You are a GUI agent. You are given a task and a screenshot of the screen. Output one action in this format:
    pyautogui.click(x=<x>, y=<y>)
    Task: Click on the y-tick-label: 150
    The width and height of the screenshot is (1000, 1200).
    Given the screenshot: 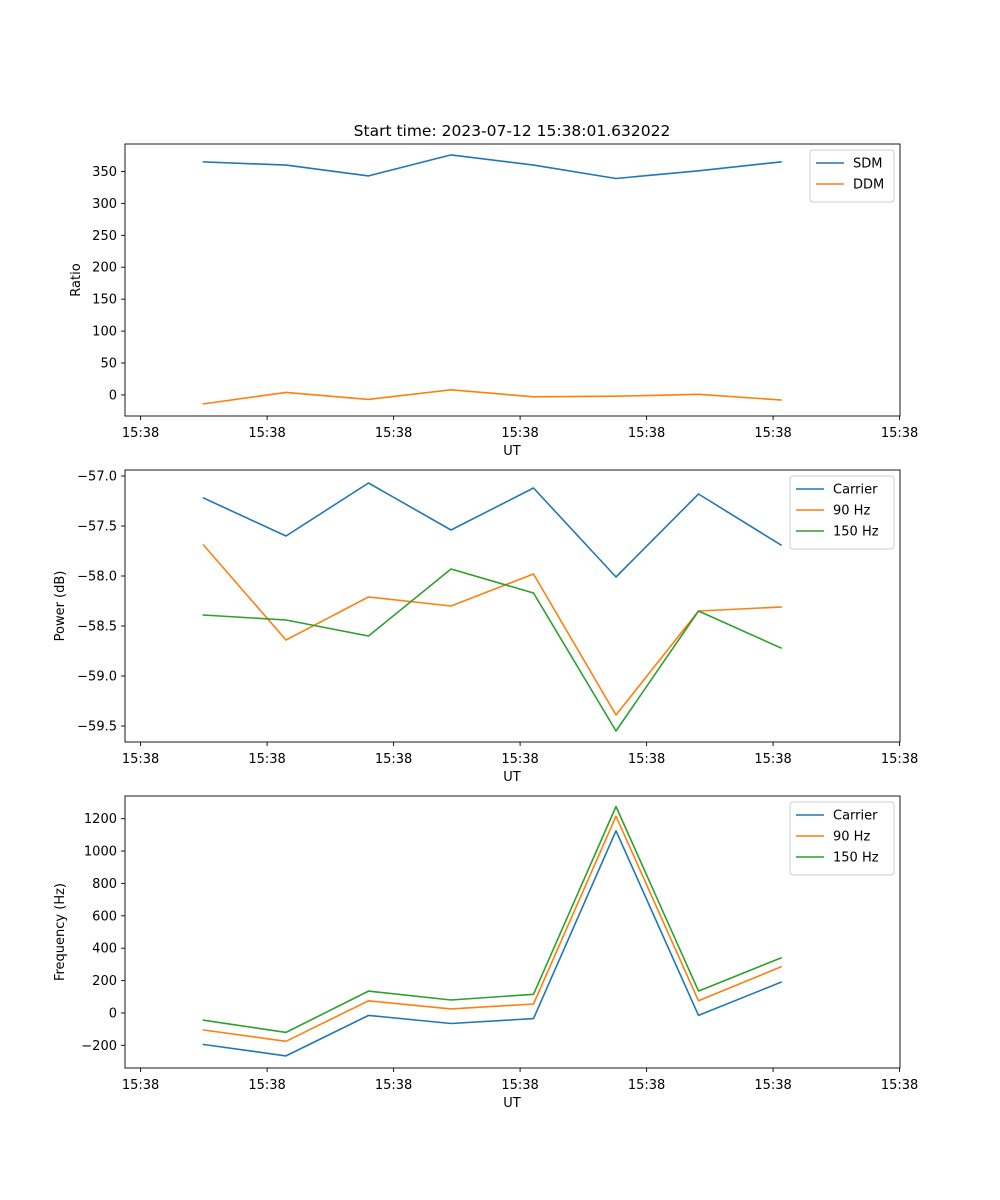 What is the action you would take?
    pyautogui.click(x=104, y=300)
    